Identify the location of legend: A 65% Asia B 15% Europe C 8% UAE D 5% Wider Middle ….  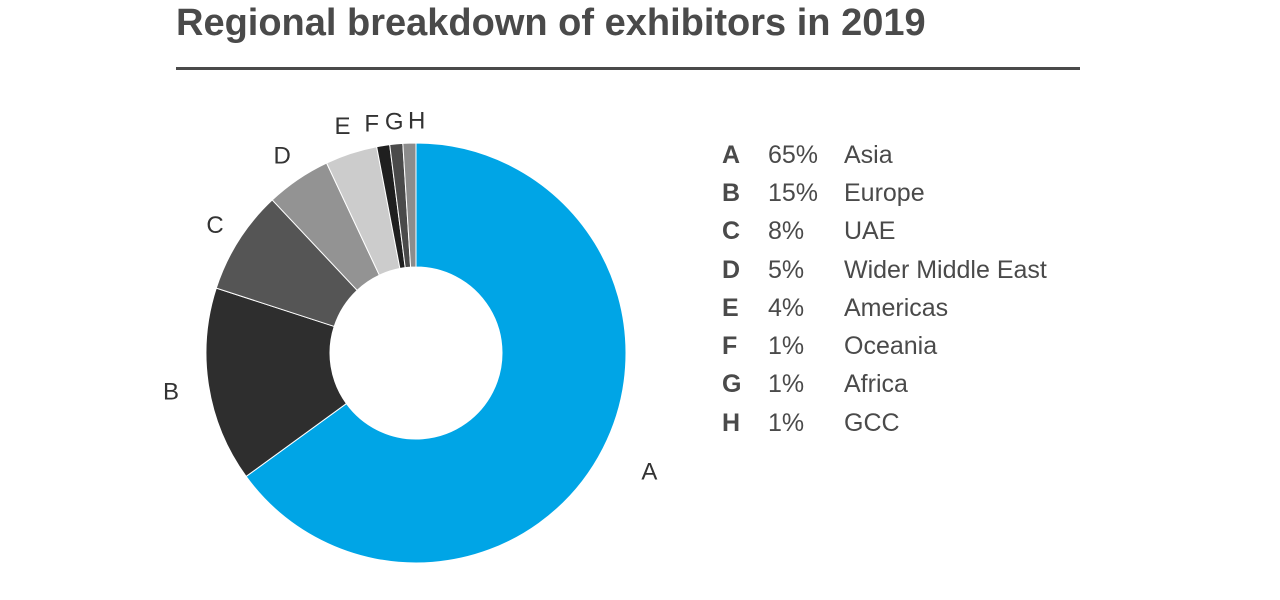
(884, 289).